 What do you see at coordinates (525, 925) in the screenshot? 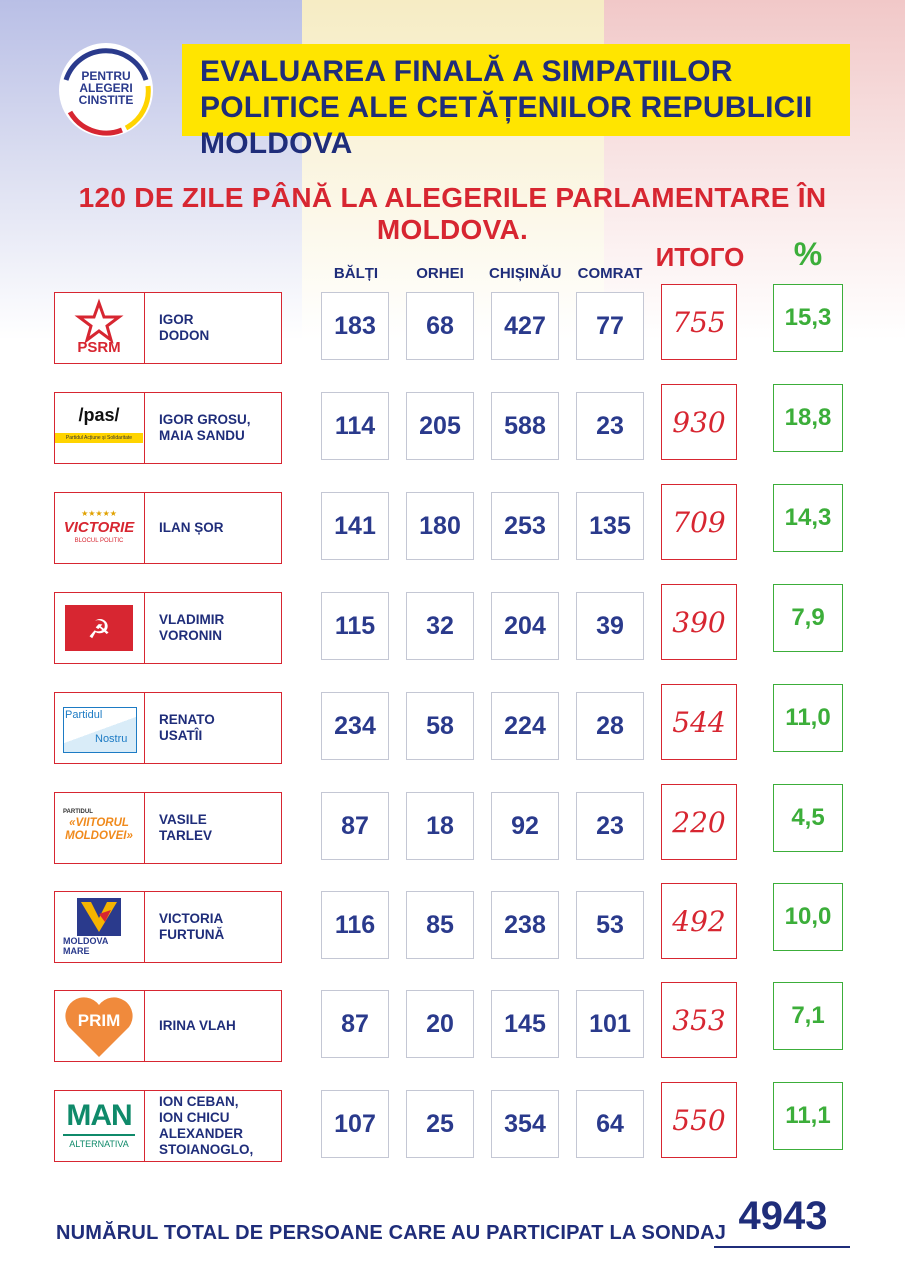
I see `cell-chisinau: 238` at bounding box center [525, 925].